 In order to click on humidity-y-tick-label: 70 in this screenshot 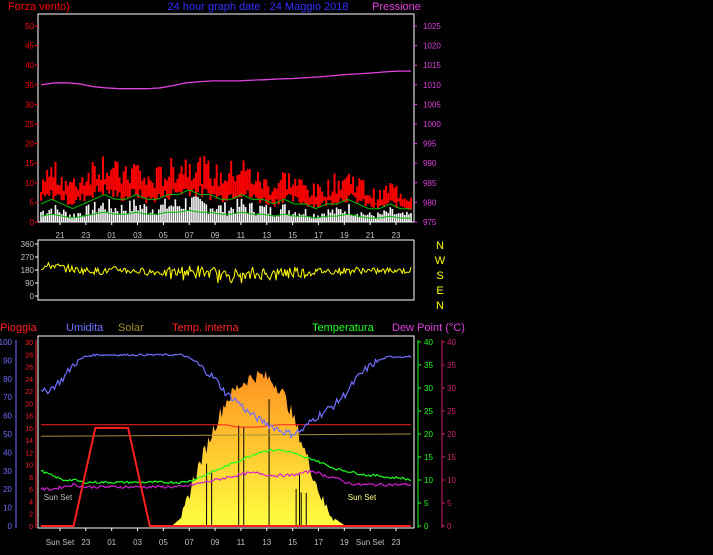, I will do `click(7, 397)`.